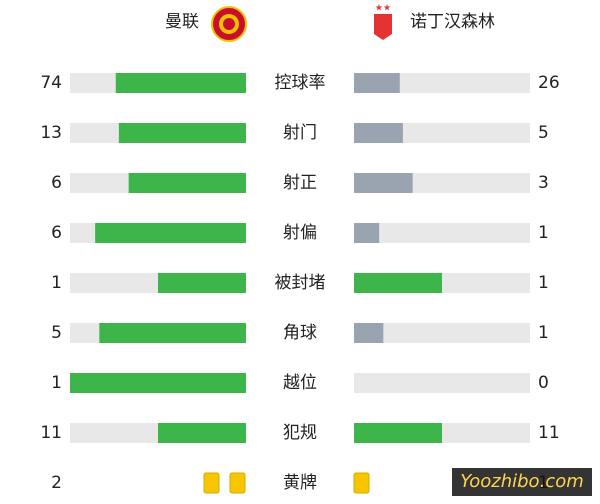  What do you see at coordinates (56, 333) in the screenshot?
I see `home-value: 5` at bounding box center [56, 333].